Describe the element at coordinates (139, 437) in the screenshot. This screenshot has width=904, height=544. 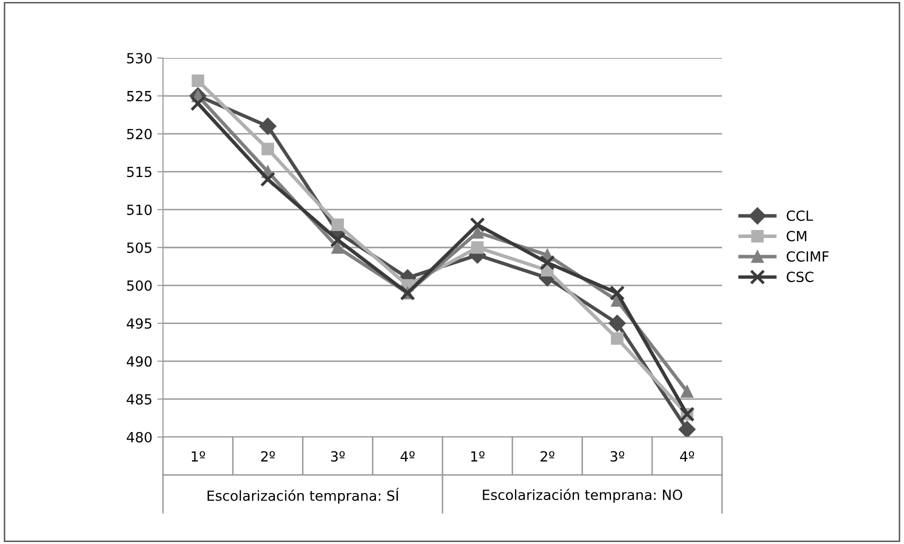
I see `y-tick-label: 480` at that location.